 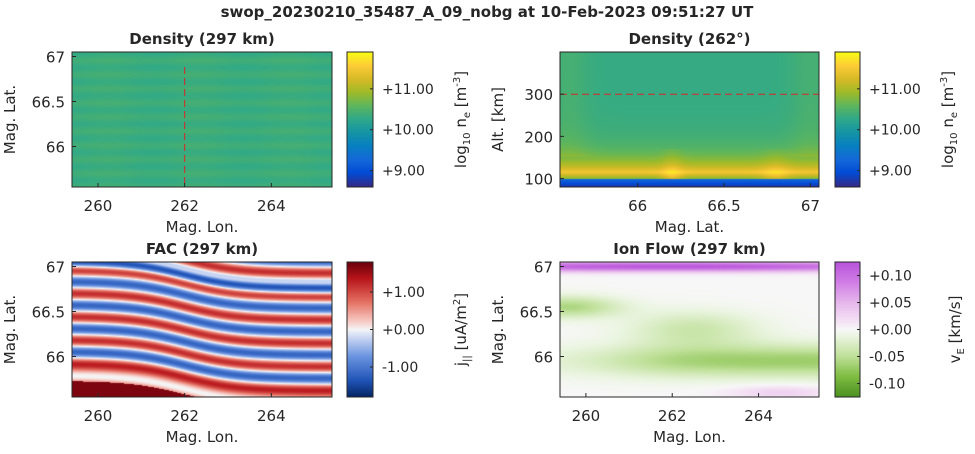 I want to click on y-axis-label: Alt. [km], so click(x=498, y=119).